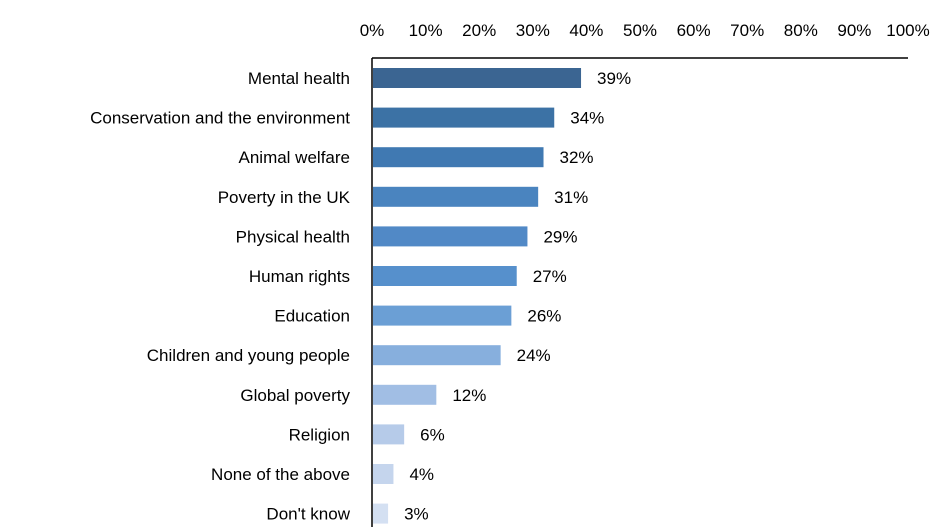 The width and height of the screenshot is (935, 527). I want to click on data-label: 12%, so click(469, 395).